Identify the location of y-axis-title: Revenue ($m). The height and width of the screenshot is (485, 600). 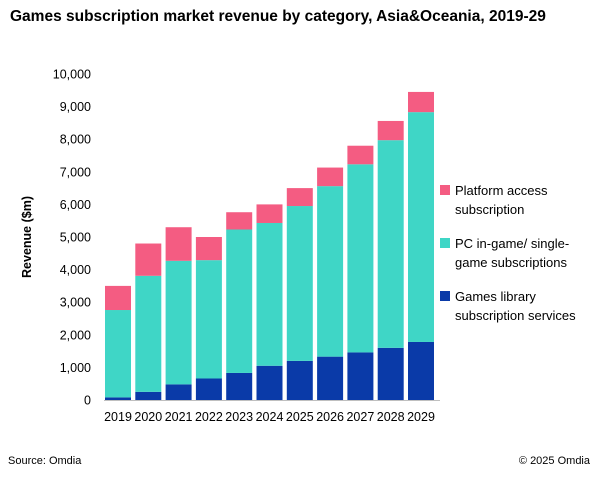
(27, 237).